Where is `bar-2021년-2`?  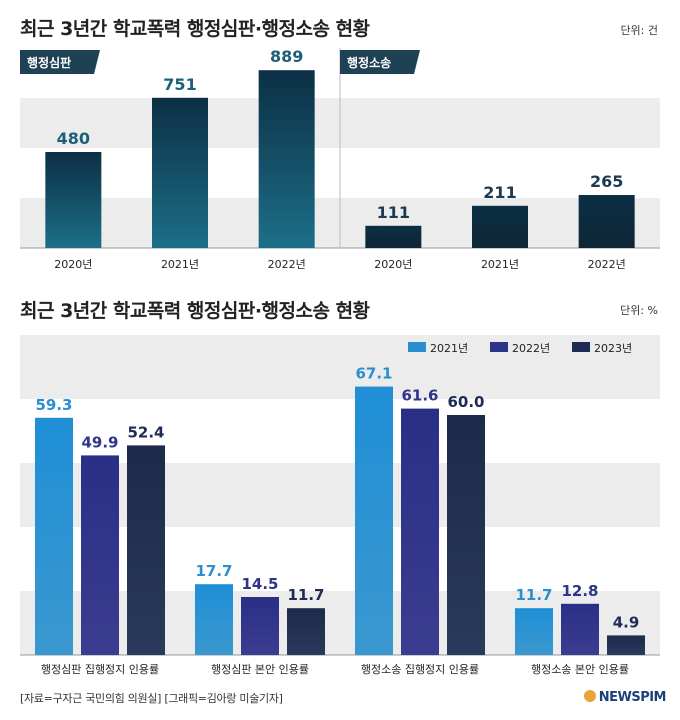
bar-2021년-2 is located at coordinates (214, 619).